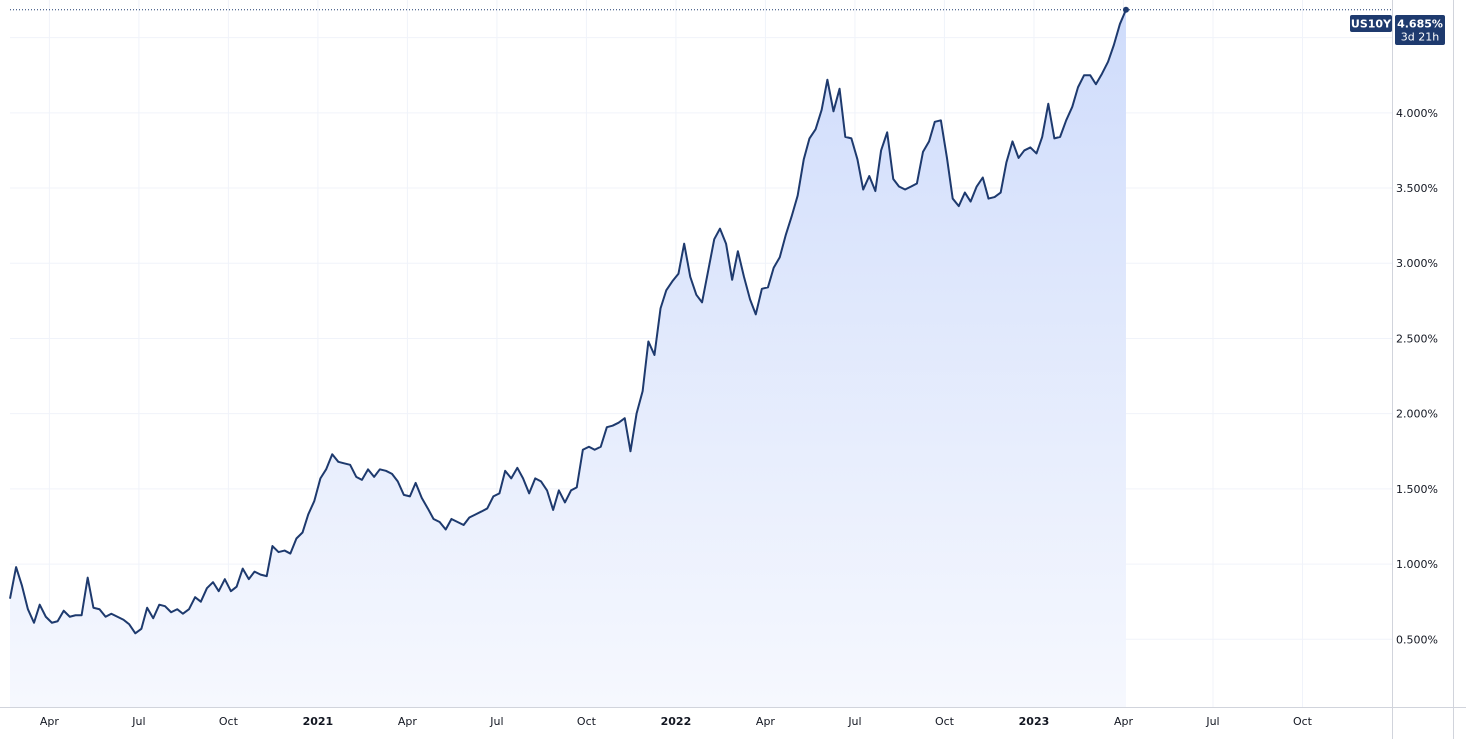 This screenshot has width=1466, height=744. I want to click on y-tick-label: 0.500%, so click(1417, 639).